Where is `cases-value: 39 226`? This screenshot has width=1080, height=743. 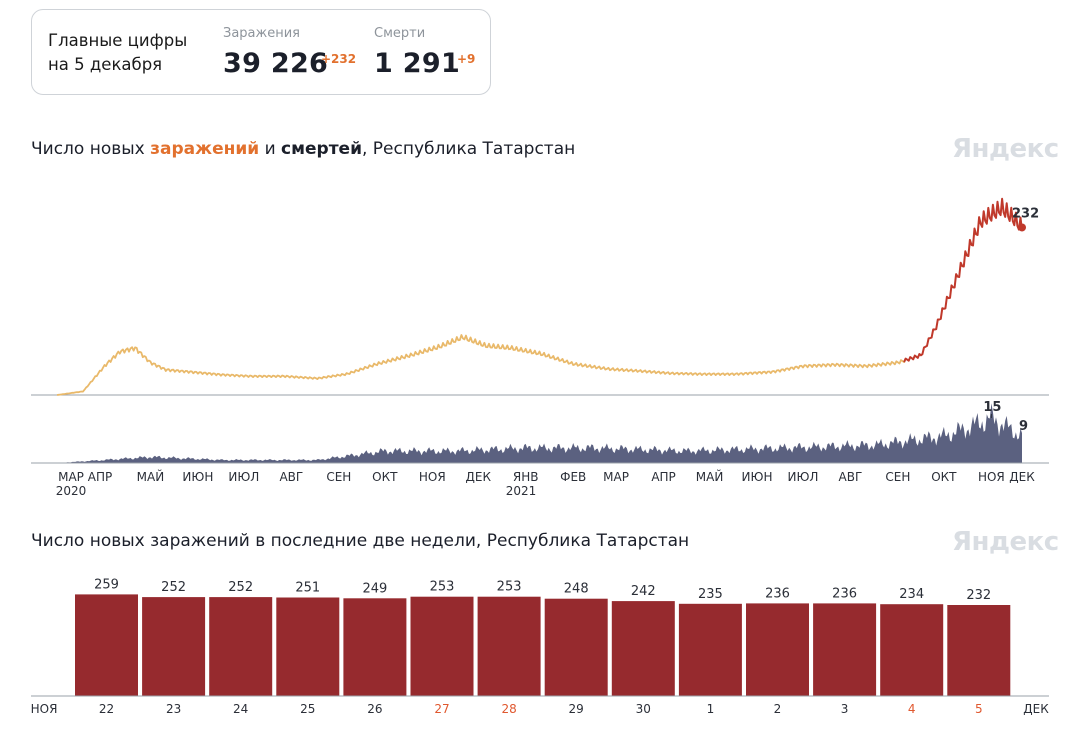
cases-value: 39 226 is located at coordinates (276, 63).